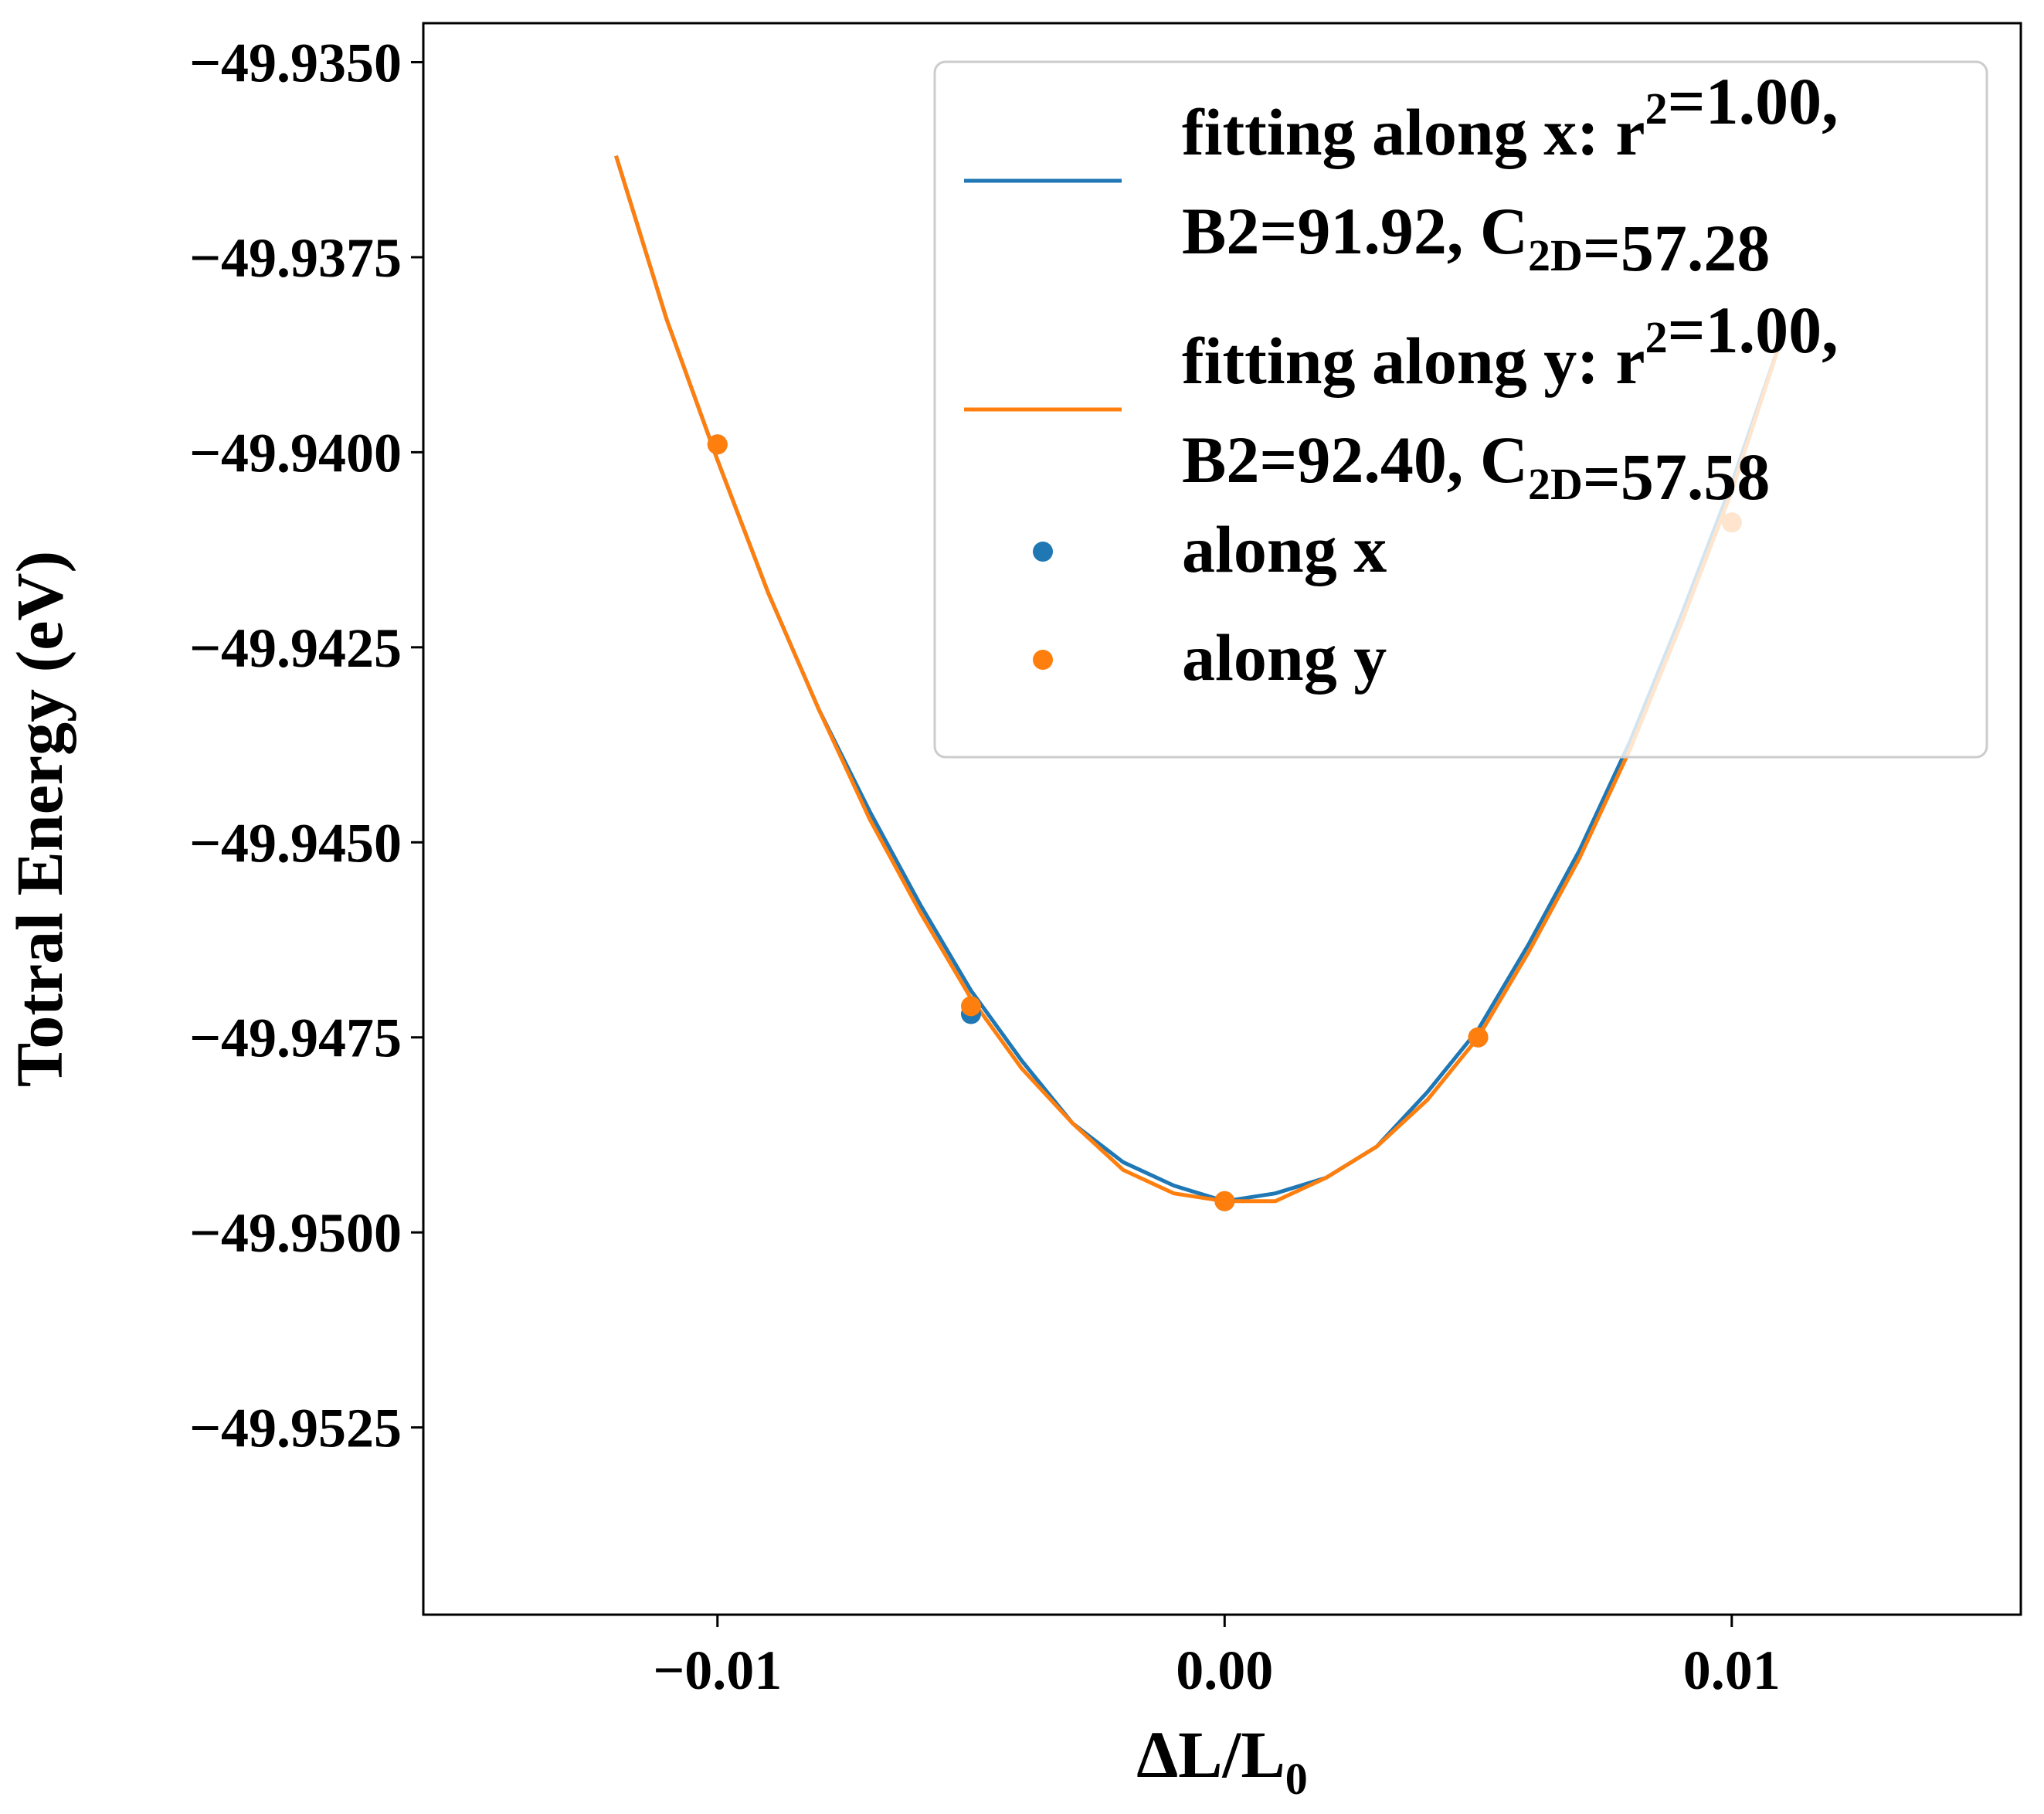  I want to click on legend-segment: =57.28, so click(1677, 248).